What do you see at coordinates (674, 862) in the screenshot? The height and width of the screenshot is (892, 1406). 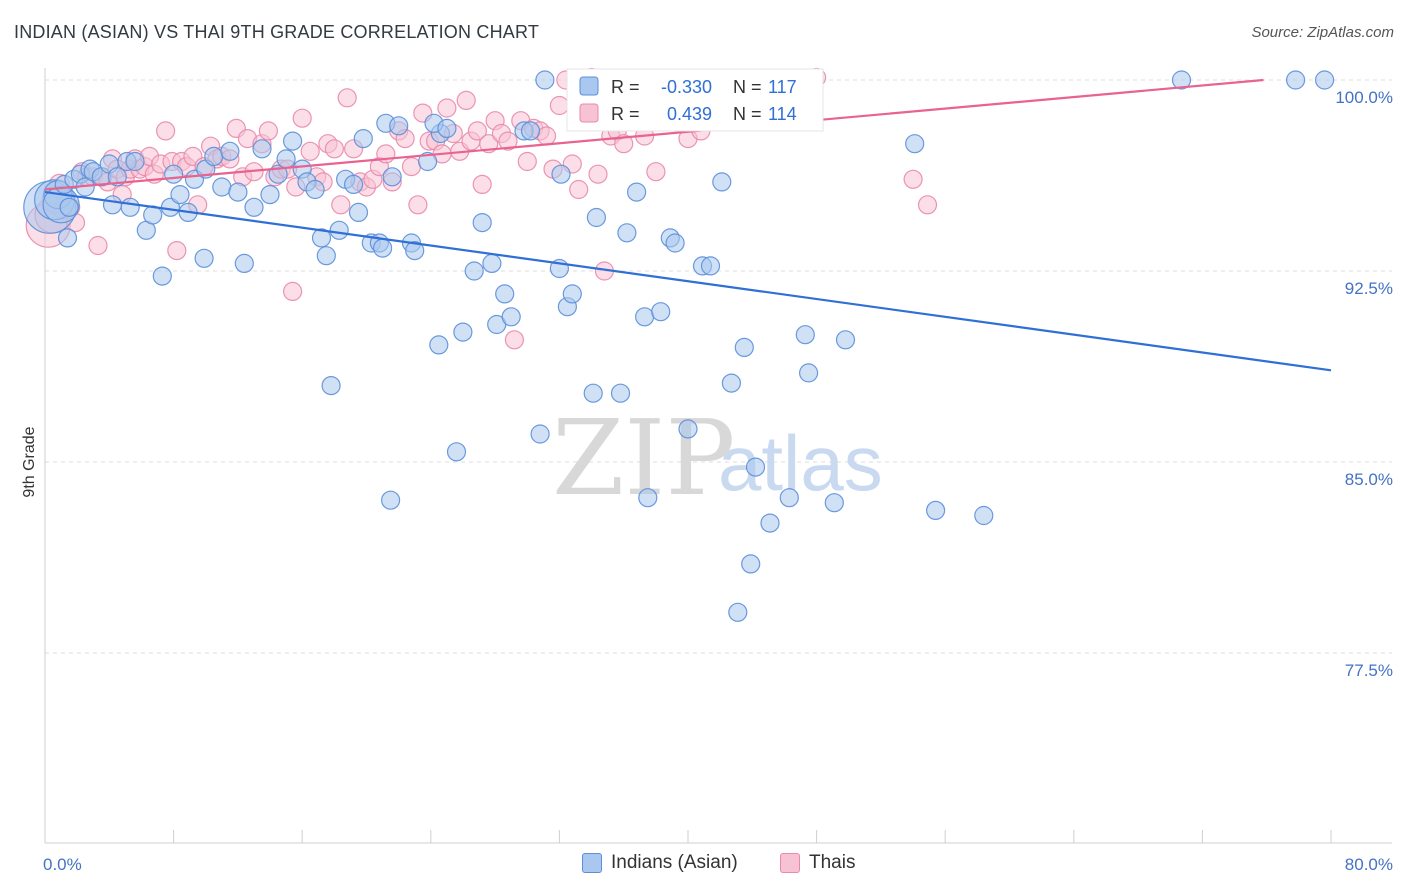 I see `legend-label-indian: Indians (Asian)` at bounding box center [674, 862].